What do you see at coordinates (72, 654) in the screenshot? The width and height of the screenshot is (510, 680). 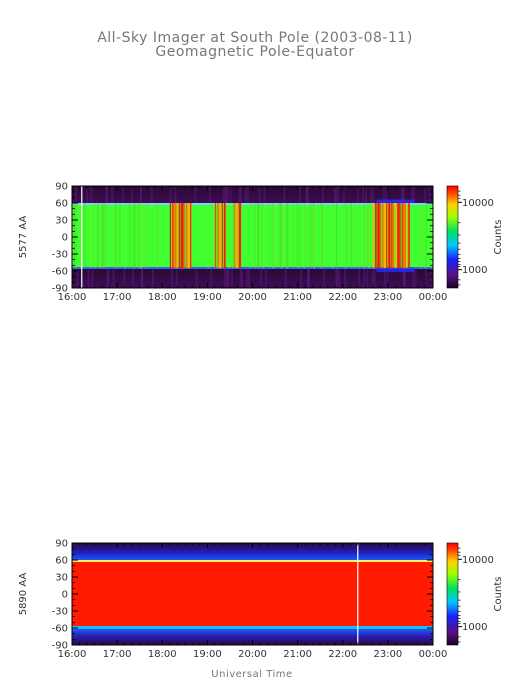 I see `x-tick-label: 16:00` at bounding box center [72, 654].